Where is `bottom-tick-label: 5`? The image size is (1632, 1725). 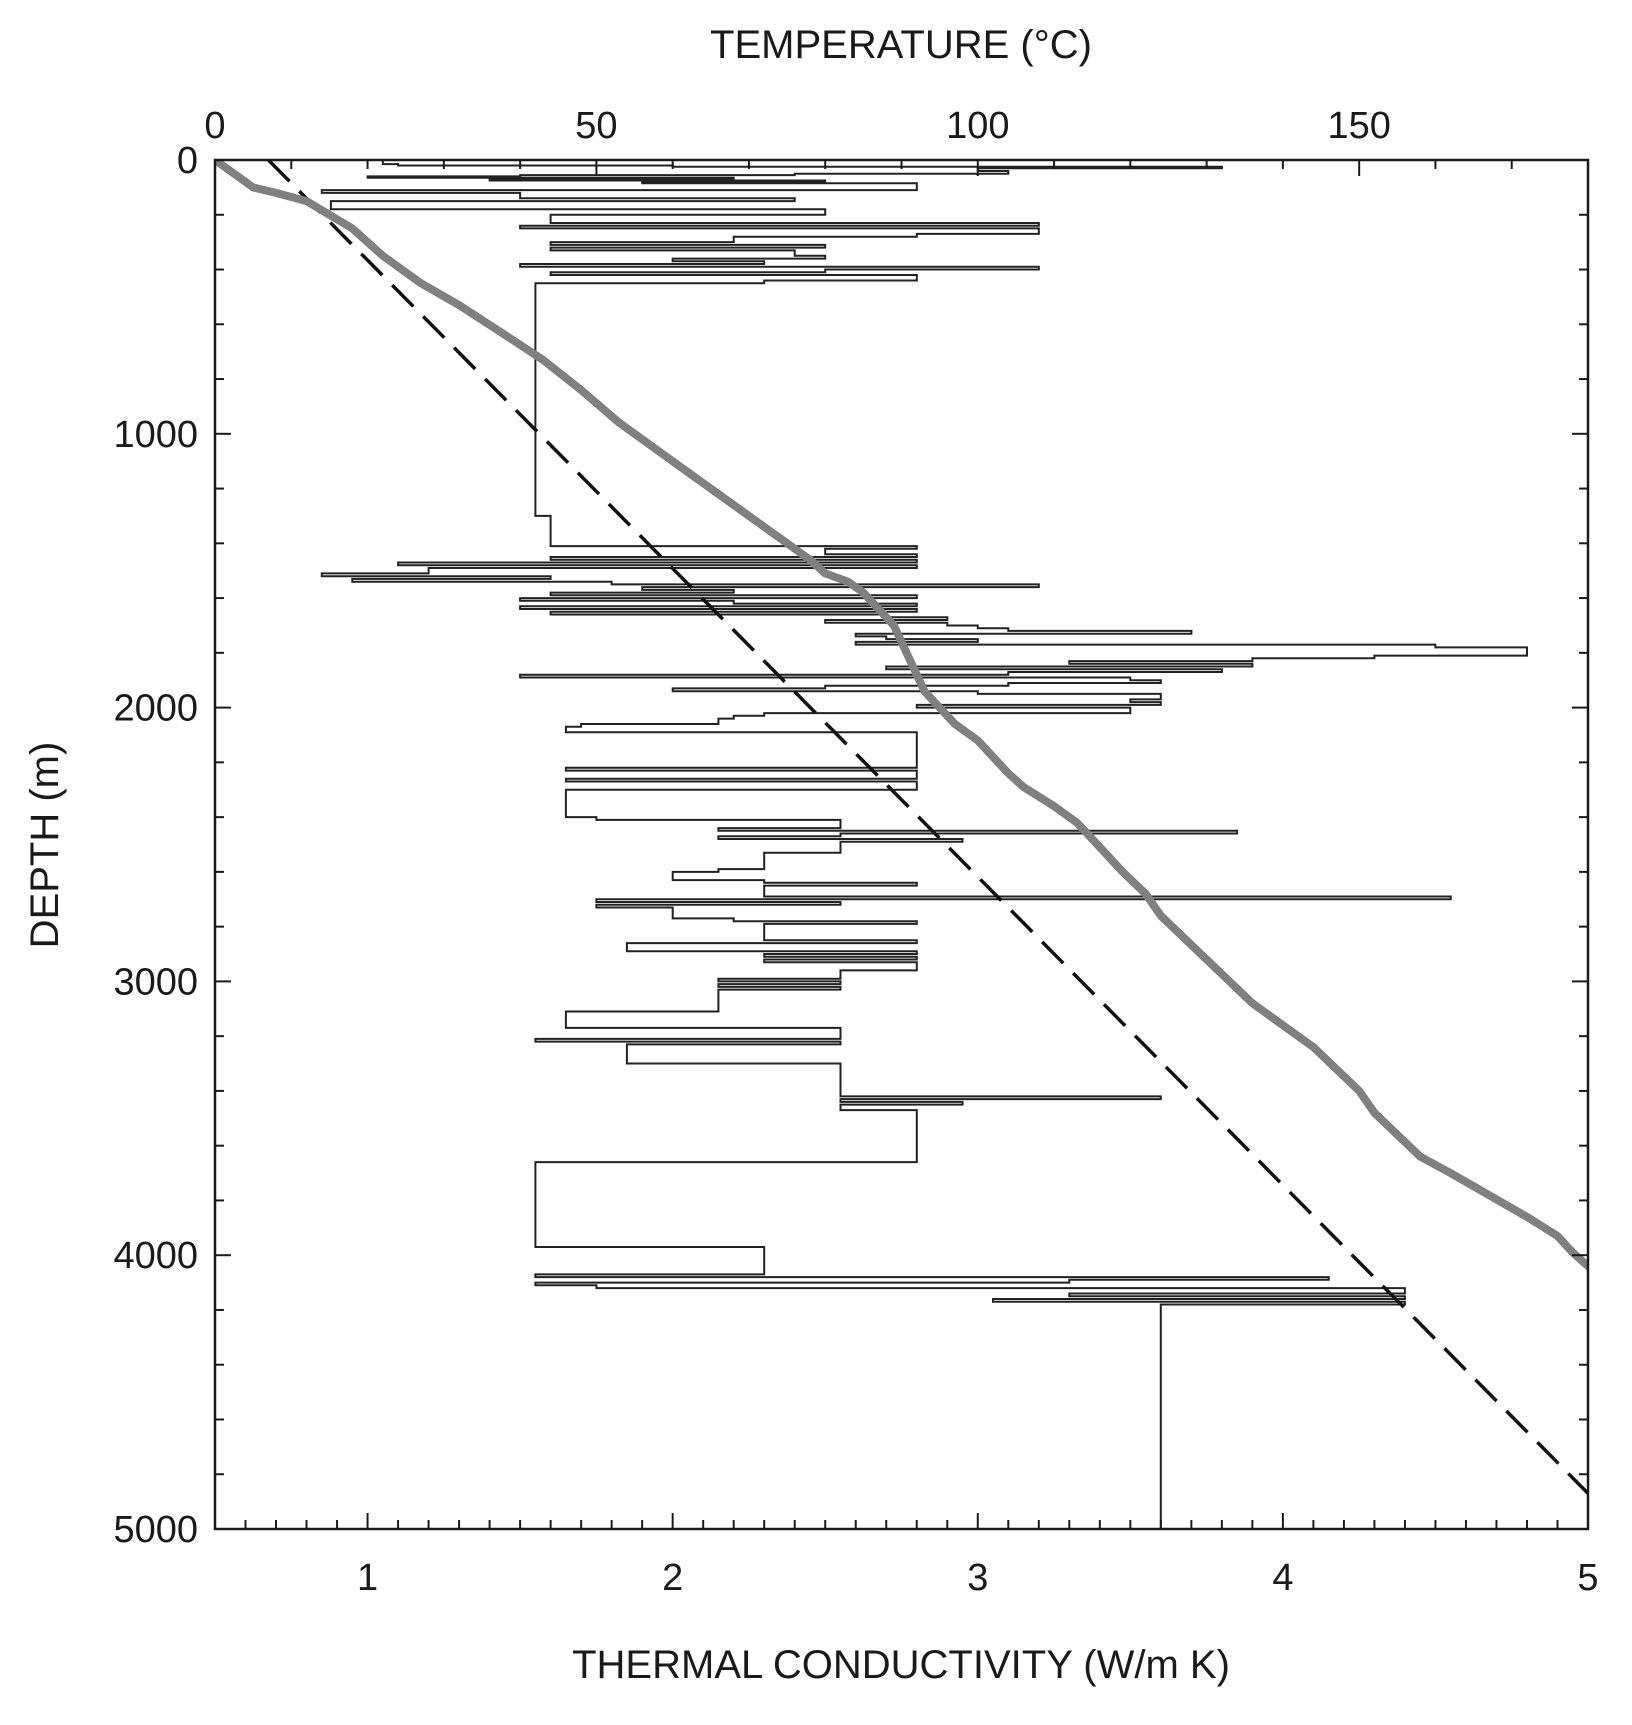 bottom-tick-label: 5 is located at coordinates (1587, 1578).